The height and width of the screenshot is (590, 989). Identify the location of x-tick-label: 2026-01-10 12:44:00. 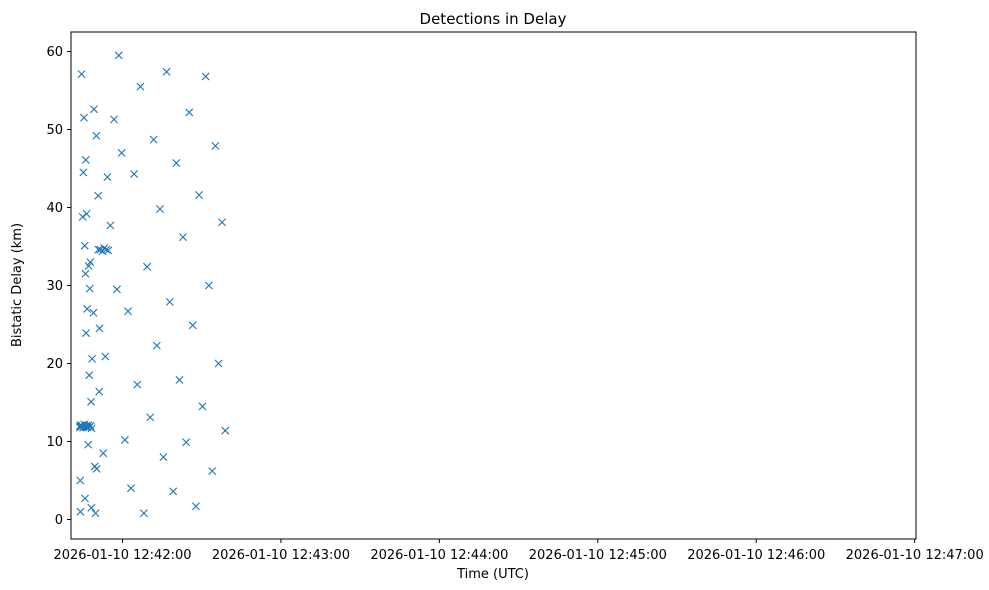
(439, 555).